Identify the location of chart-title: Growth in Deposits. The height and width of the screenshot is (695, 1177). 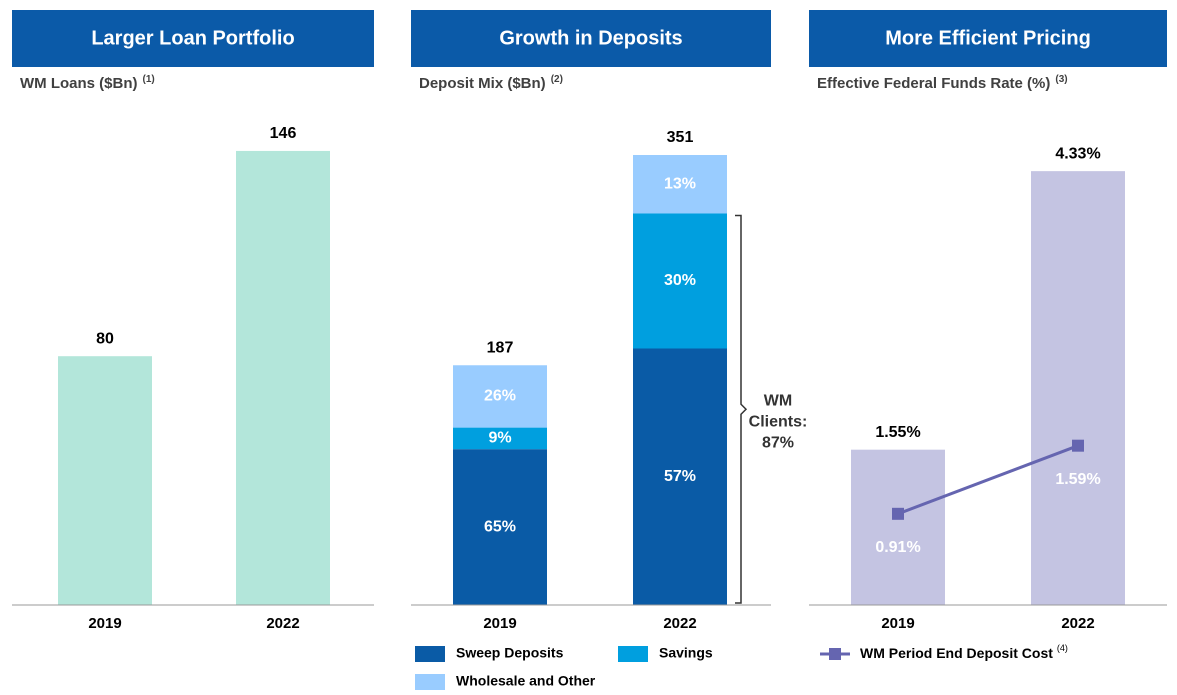
(590, 38).